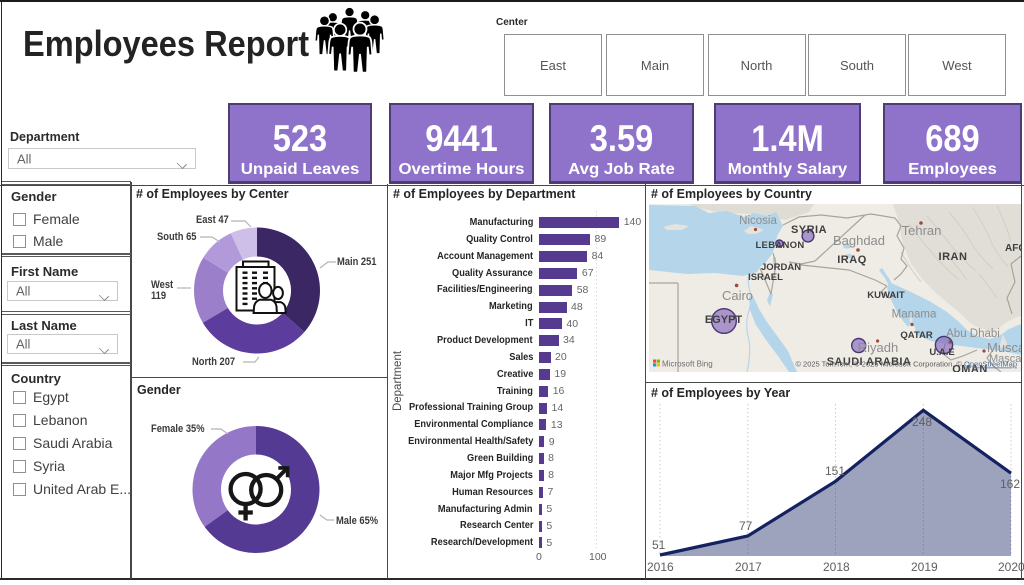  I want to click on svg-text: LEBANON, so click(779, 245).